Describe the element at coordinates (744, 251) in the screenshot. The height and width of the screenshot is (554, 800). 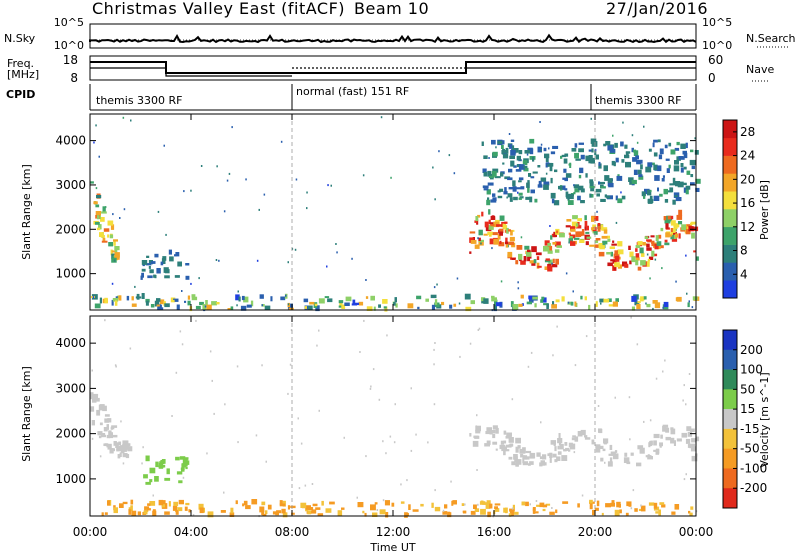
I see `colorbar-tick-label: 8` at that location.